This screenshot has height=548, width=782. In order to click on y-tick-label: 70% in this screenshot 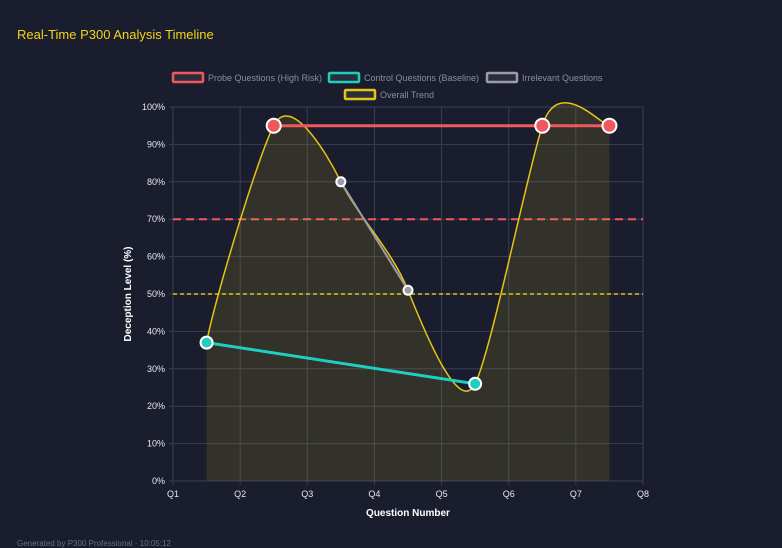, I will do `click(156, 219)`.